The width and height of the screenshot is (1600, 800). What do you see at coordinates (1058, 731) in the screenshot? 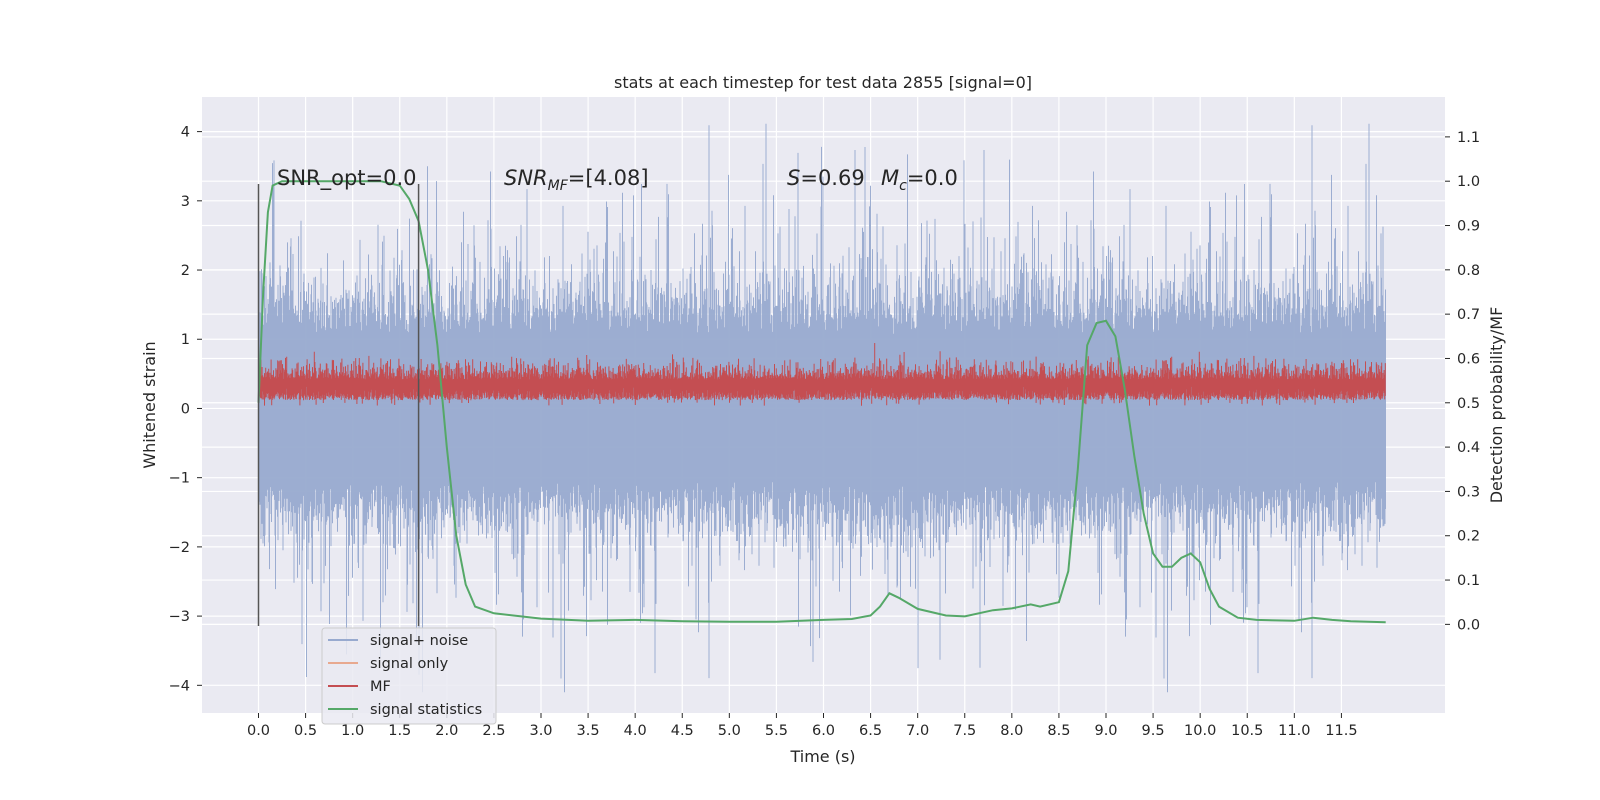
I see `x-tick-label: 8.5` at bounding box center [1058, 731].